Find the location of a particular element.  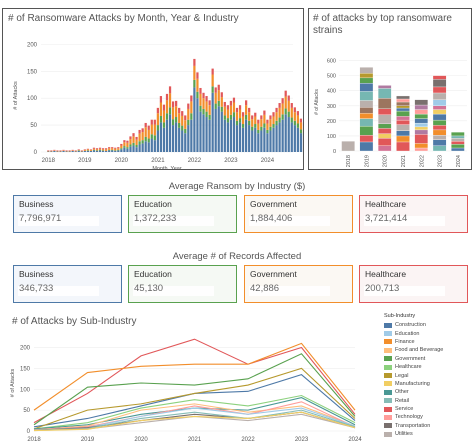

kpi-value: 1,372,233 is located at coordinates (155, 218).